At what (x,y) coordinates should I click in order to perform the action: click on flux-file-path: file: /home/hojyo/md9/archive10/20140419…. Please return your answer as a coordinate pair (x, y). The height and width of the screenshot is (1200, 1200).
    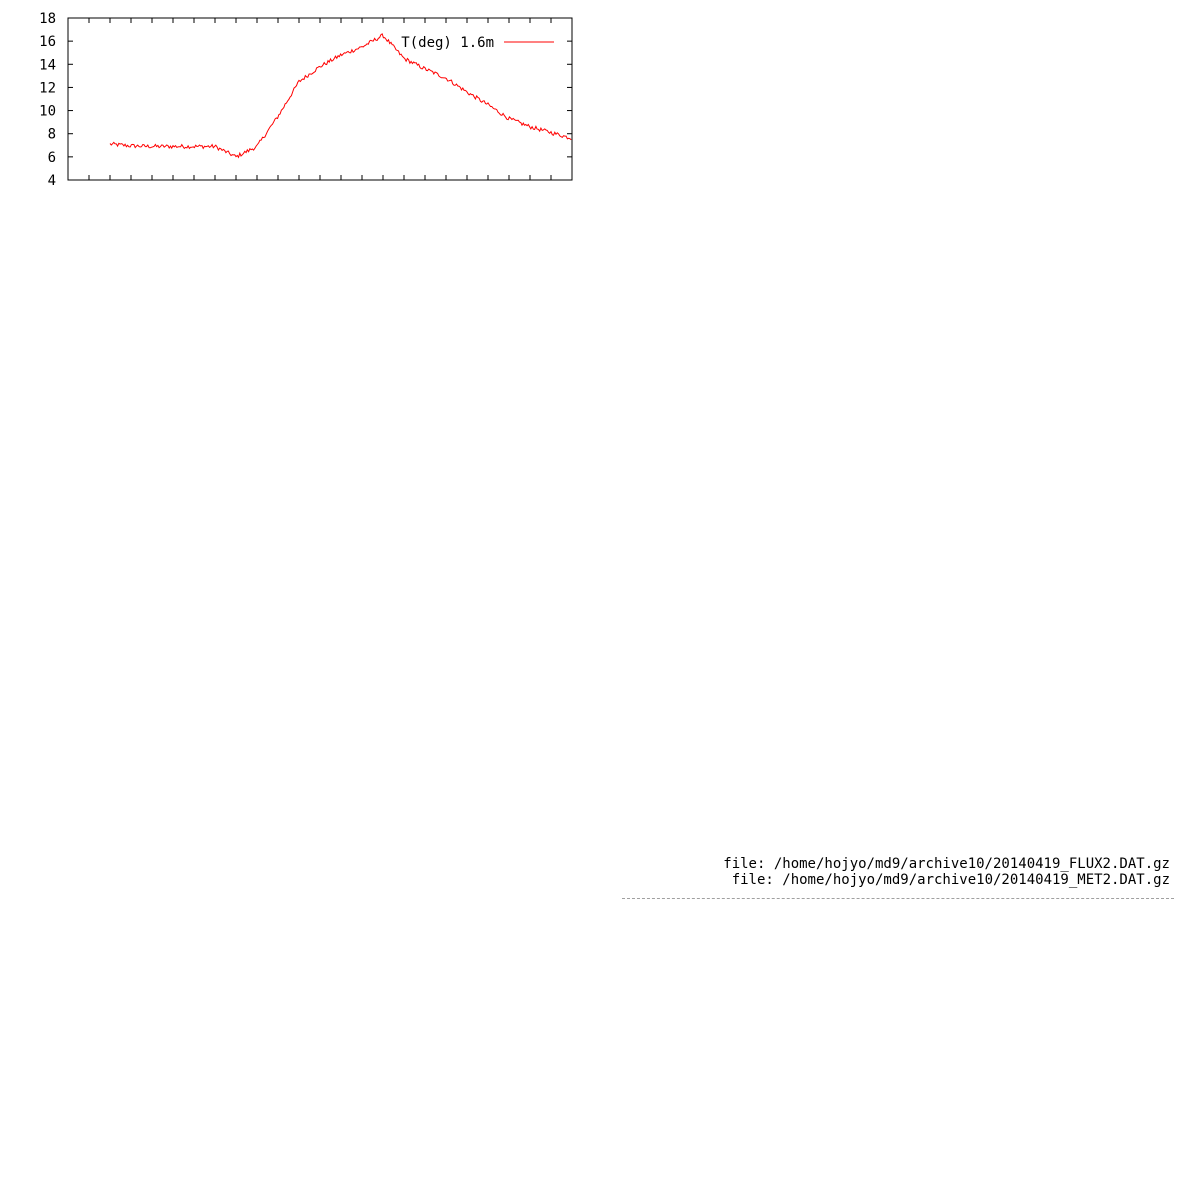
    Looking at the image, I should click on (946, 864).